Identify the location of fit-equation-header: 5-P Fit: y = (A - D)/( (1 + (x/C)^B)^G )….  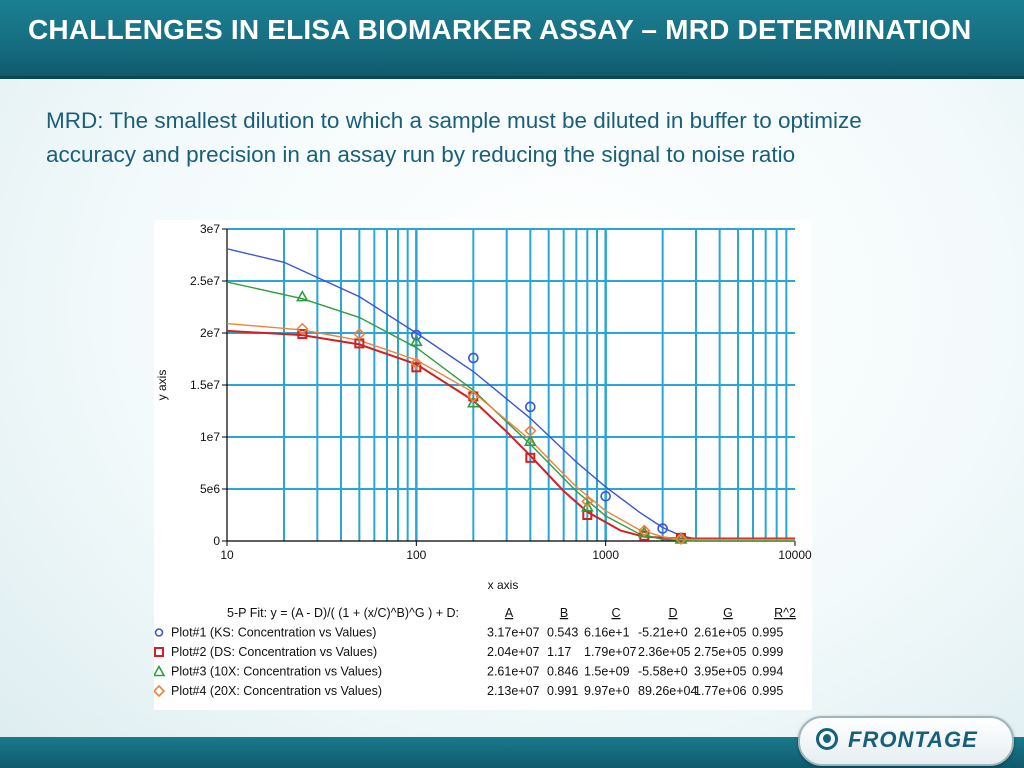
(343, 613).